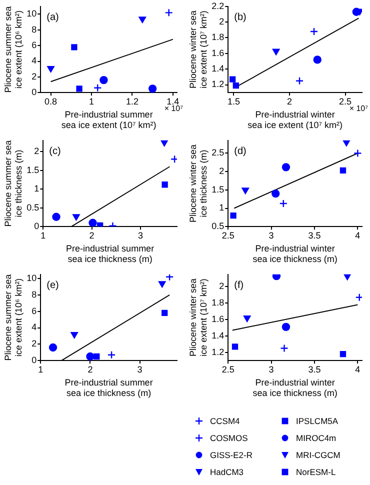 This screenshot has width=370, height=485. What do you see at coordinates (218, 153) in the screenshot?
I see `y-tick-label: 2.5` at bounding box center [218, 153].